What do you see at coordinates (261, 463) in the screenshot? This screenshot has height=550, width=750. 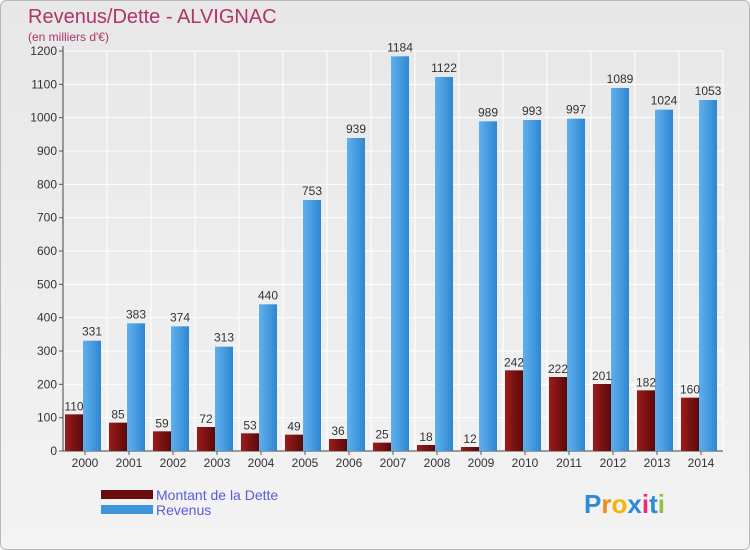 I see `x-tick-label: 2004` at bounding box center [261, 463].